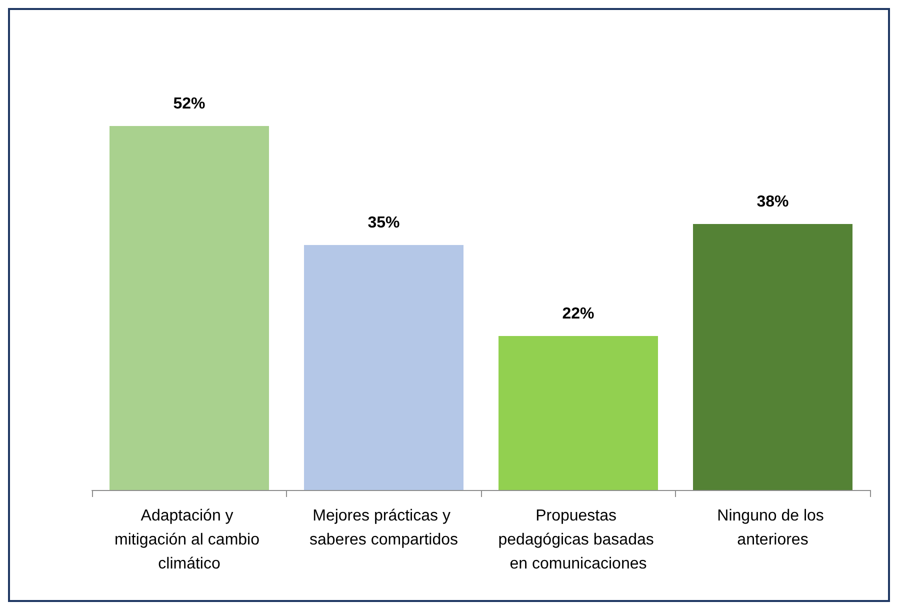  I want to click on x-tick-label: Mejores prácticas y saberes compartidos, so click(383, 528).